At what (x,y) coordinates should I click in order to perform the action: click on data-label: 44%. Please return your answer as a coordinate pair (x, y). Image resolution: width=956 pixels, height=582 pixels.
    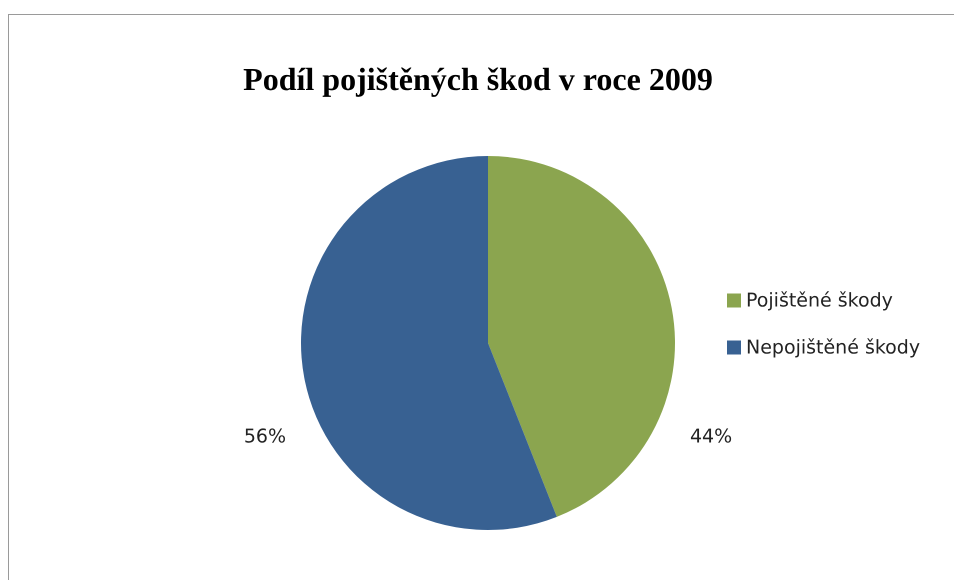
    Looking at the image, I should click on (711, 437).